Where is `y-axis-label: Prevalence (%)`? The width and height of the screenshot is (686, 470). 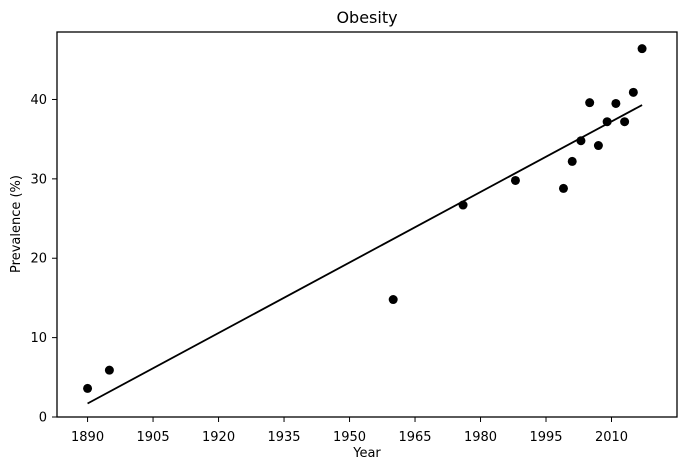
y-axis-label: Prevalence (%) is located at coordinates (16, 224).